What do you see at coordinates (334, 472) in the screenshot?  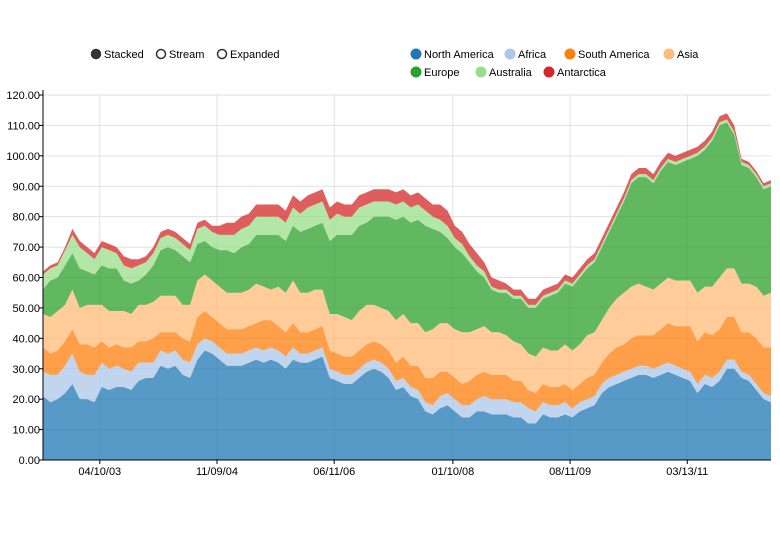 I see `x-tick-label: 06/11/06` at bounding box center [334, 472].